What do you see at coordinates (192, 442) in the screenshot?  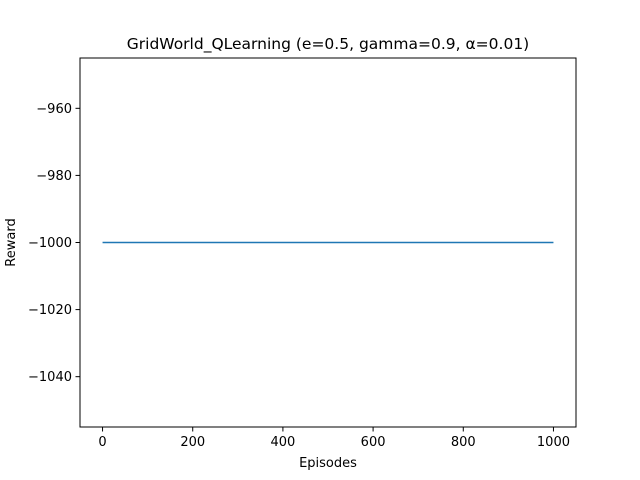 I see `x-tick-label: 200` at bounding box center [192, 442].